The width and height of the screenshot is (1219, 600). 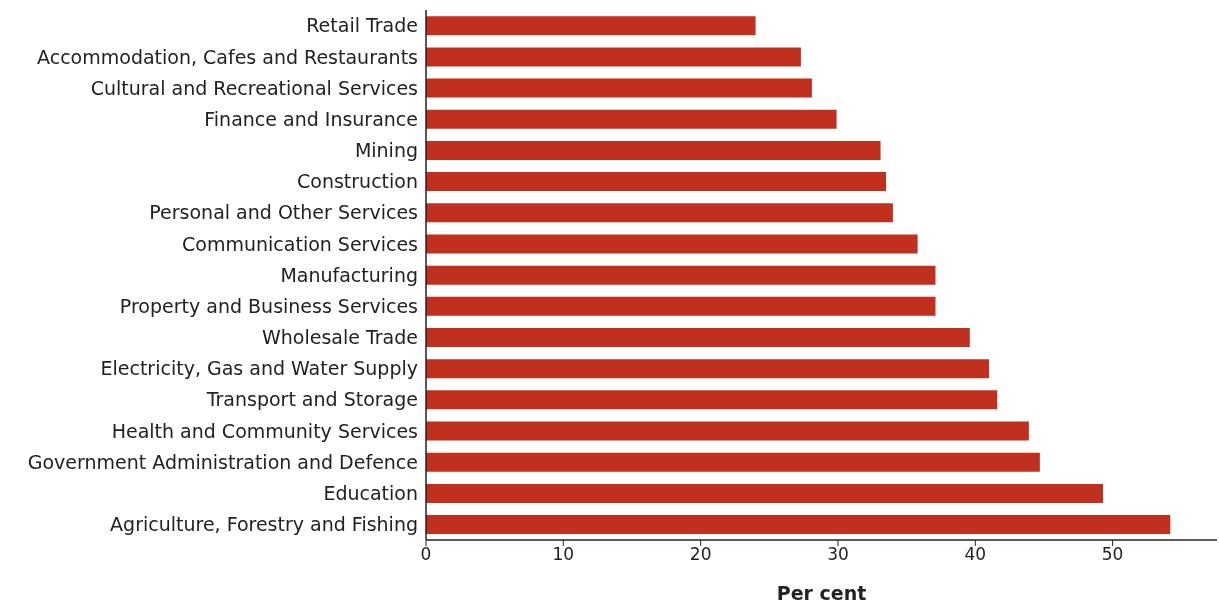 What do you see at coordinates (283, 212) in the screenshot?
I see `y-tick-label: Personal and Other Services` at bounding box center [283, 212].